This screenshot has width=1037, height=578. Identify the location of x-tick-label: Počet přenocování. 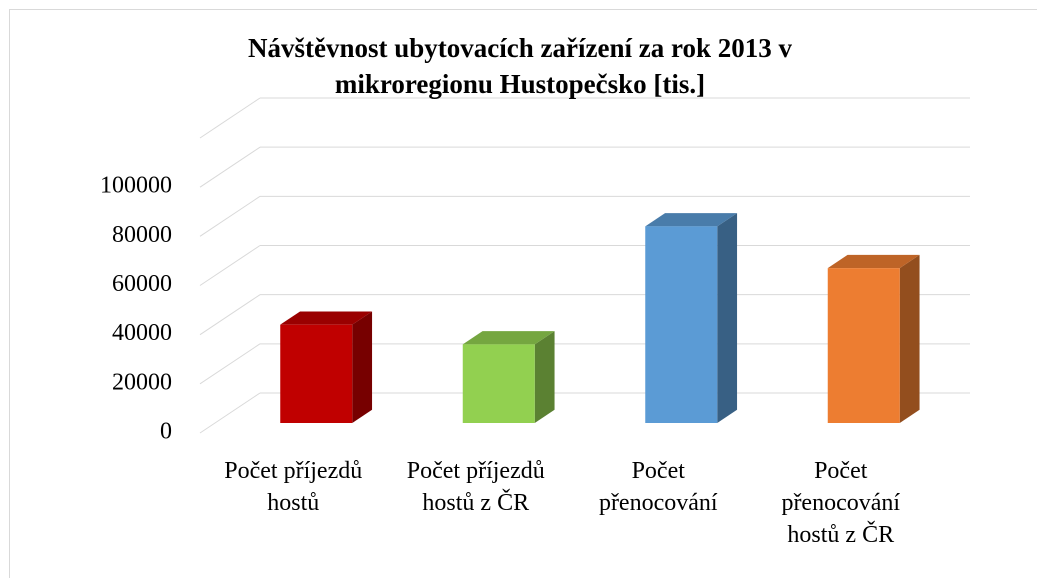
(658, 487).